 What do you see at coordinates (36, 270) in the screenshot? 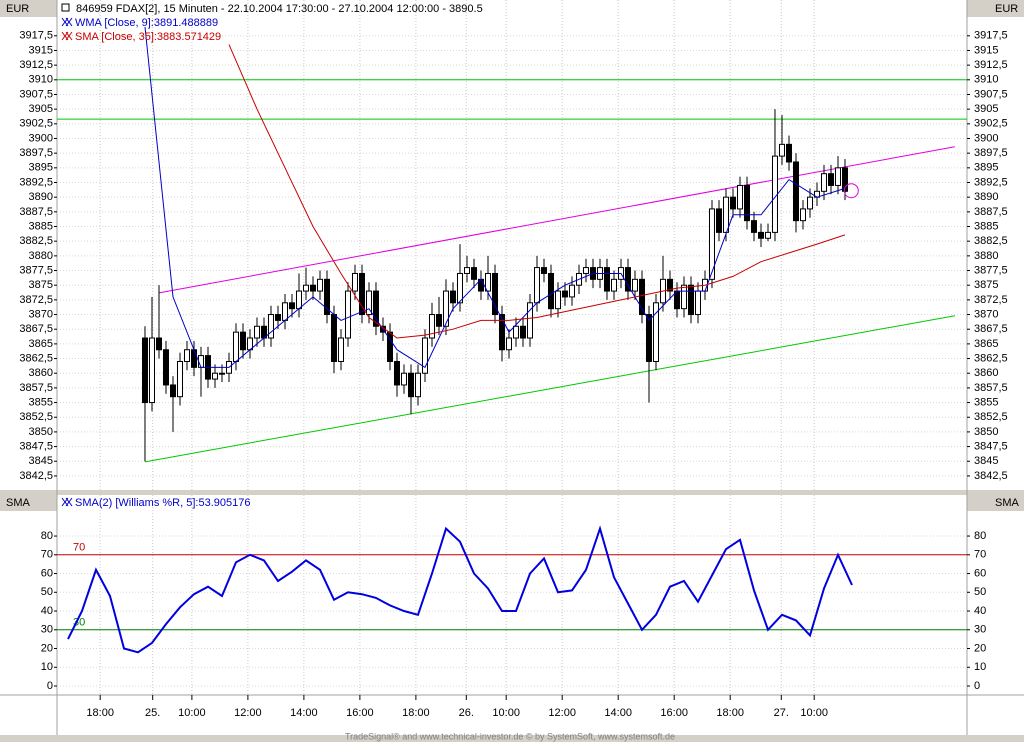
I see `y-tick-label: 3877,5` at bounding box center [36, 270].